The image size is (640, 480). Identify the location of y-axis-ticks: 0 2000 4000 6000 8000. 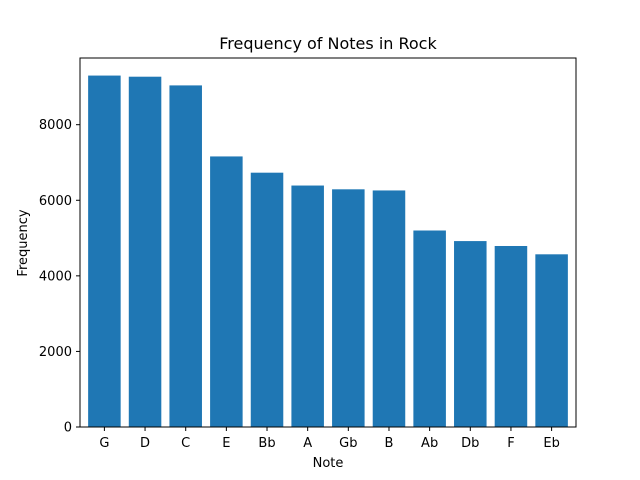
(59, 277).